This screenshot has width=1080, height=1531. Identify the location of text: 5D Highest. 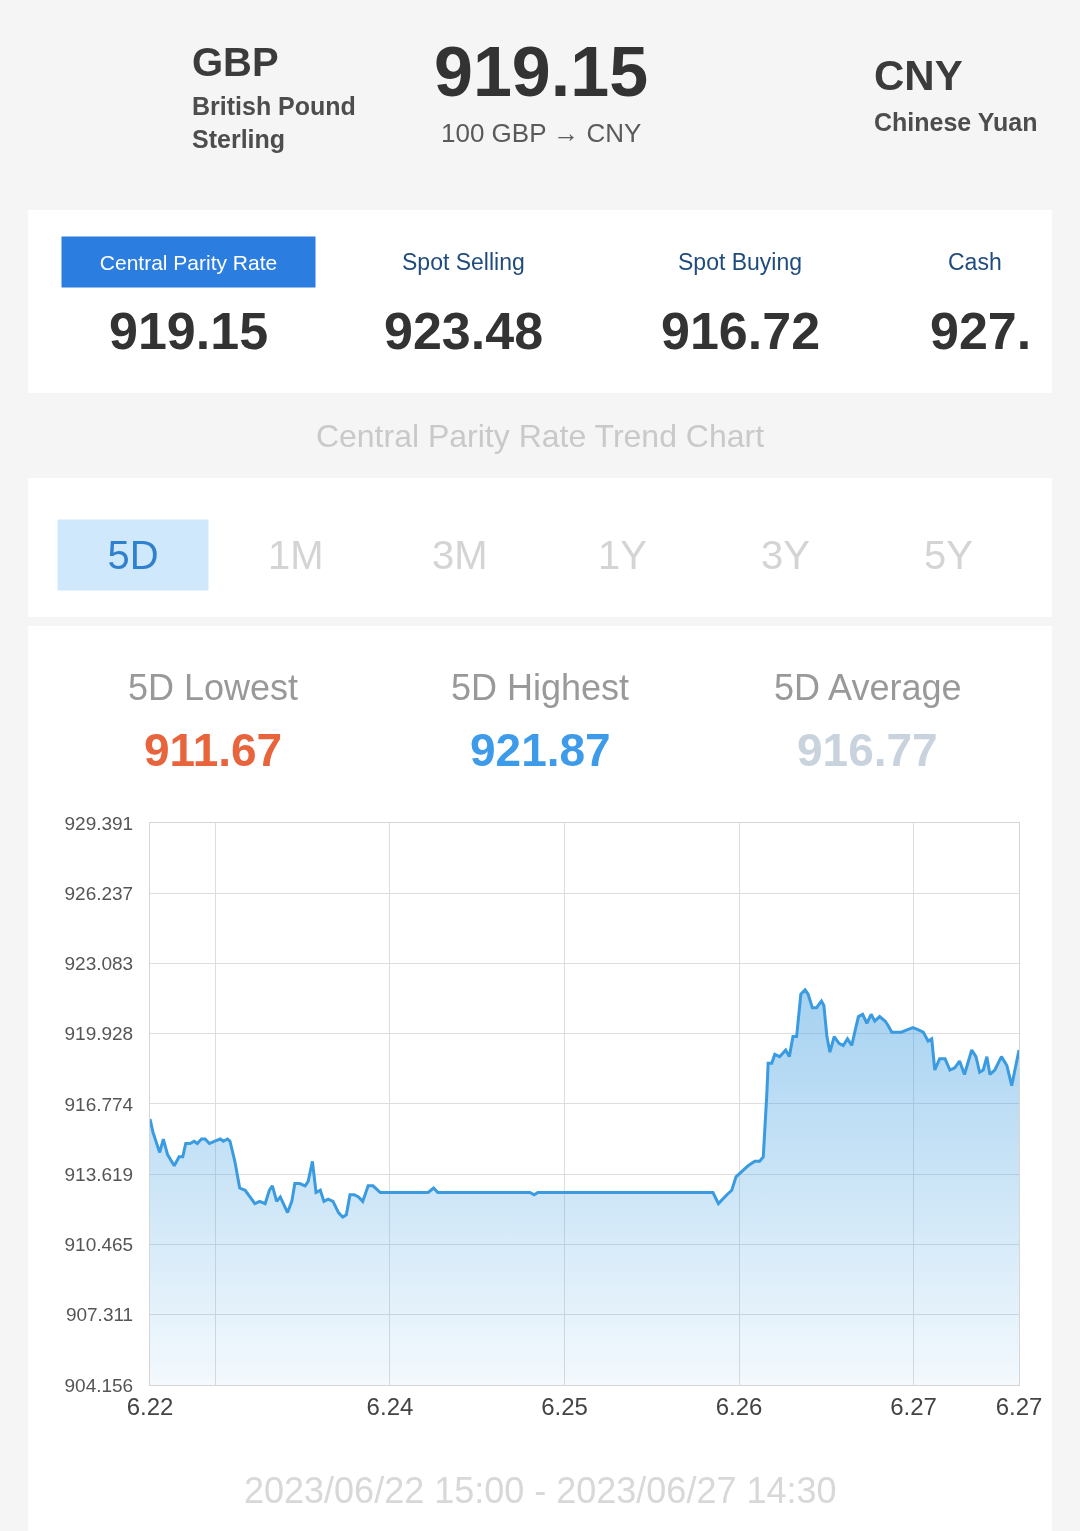
(540, 687).